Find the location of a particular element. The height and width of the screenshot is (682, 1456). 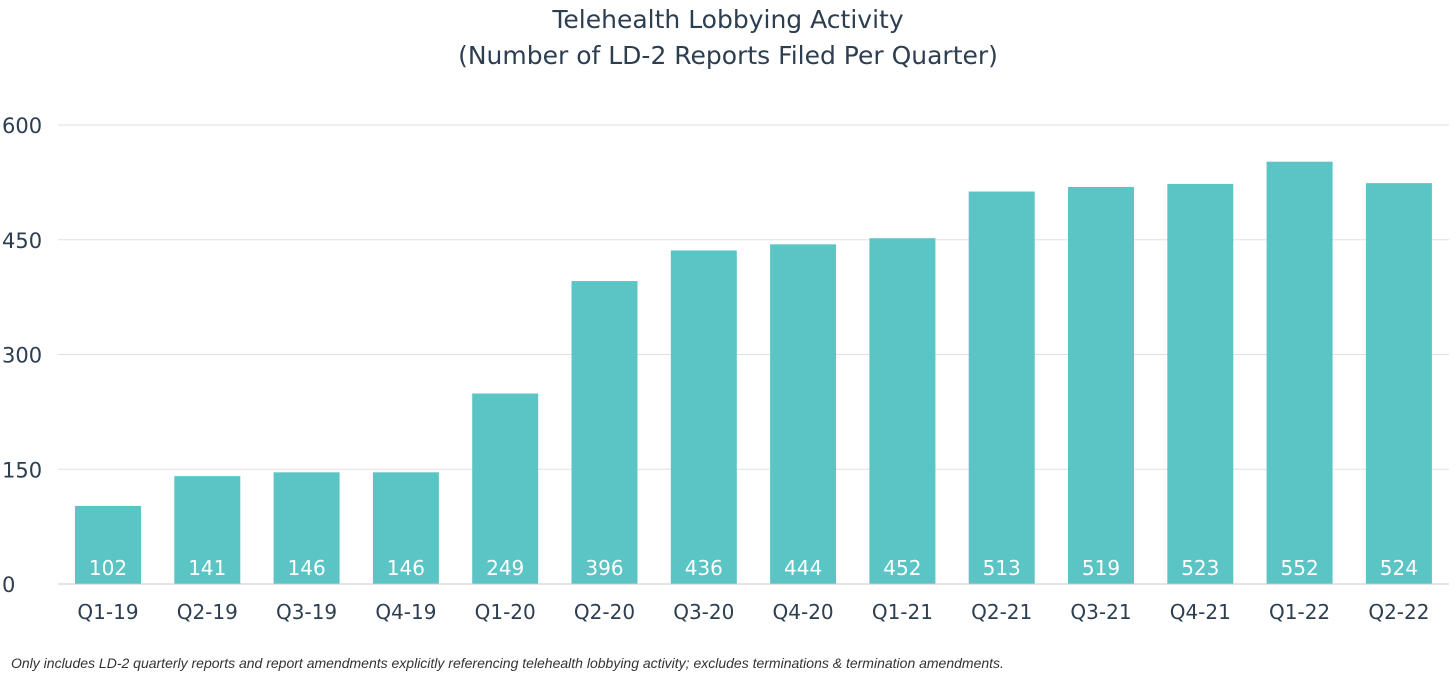

y-tick-label: 0 is located at coordinates (8, 585).